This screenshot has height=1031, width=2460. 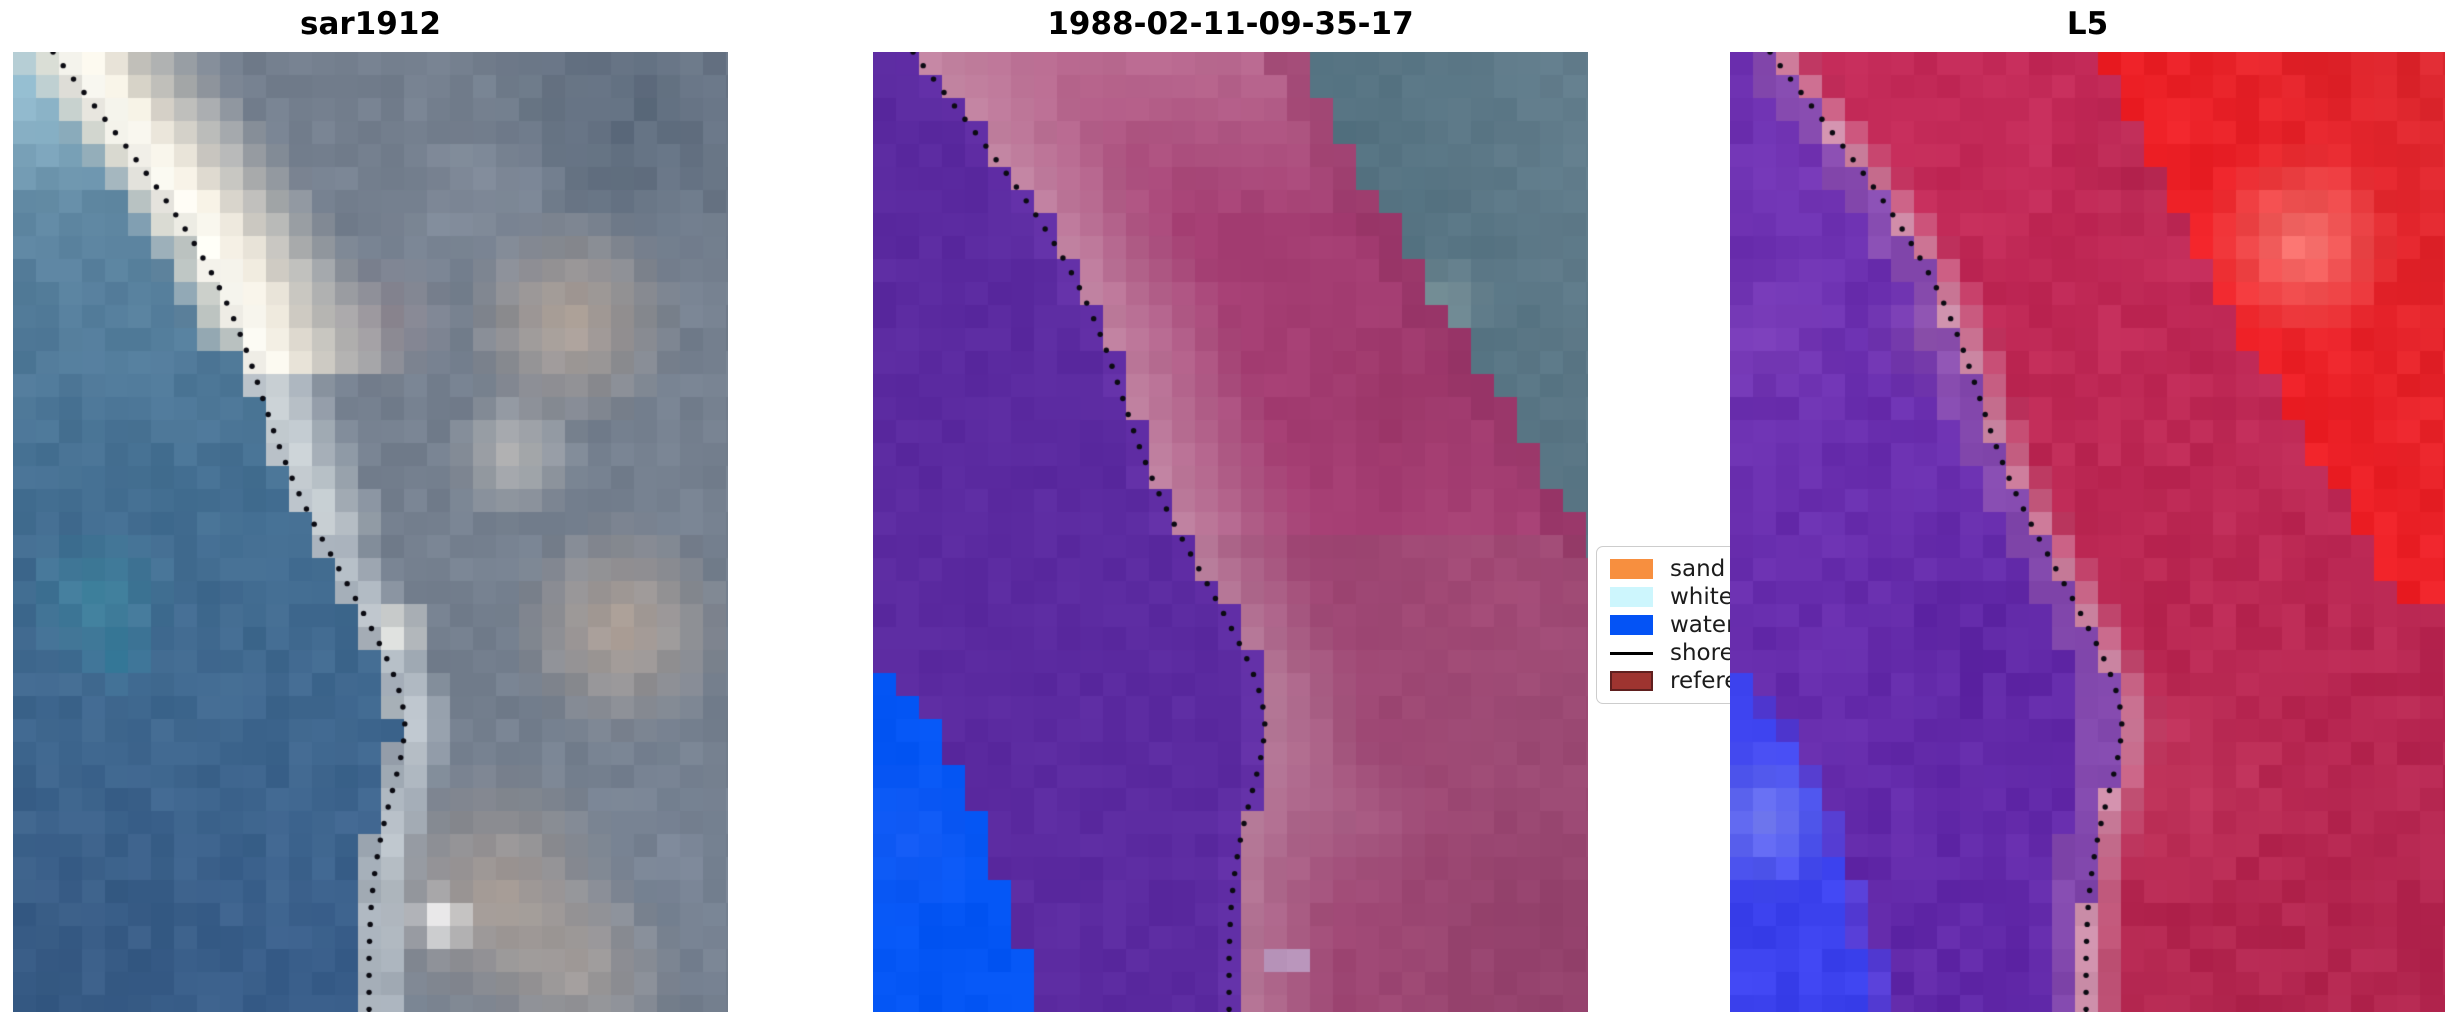 I want to click on legend-item: sand, so click(x=1722, y=569).